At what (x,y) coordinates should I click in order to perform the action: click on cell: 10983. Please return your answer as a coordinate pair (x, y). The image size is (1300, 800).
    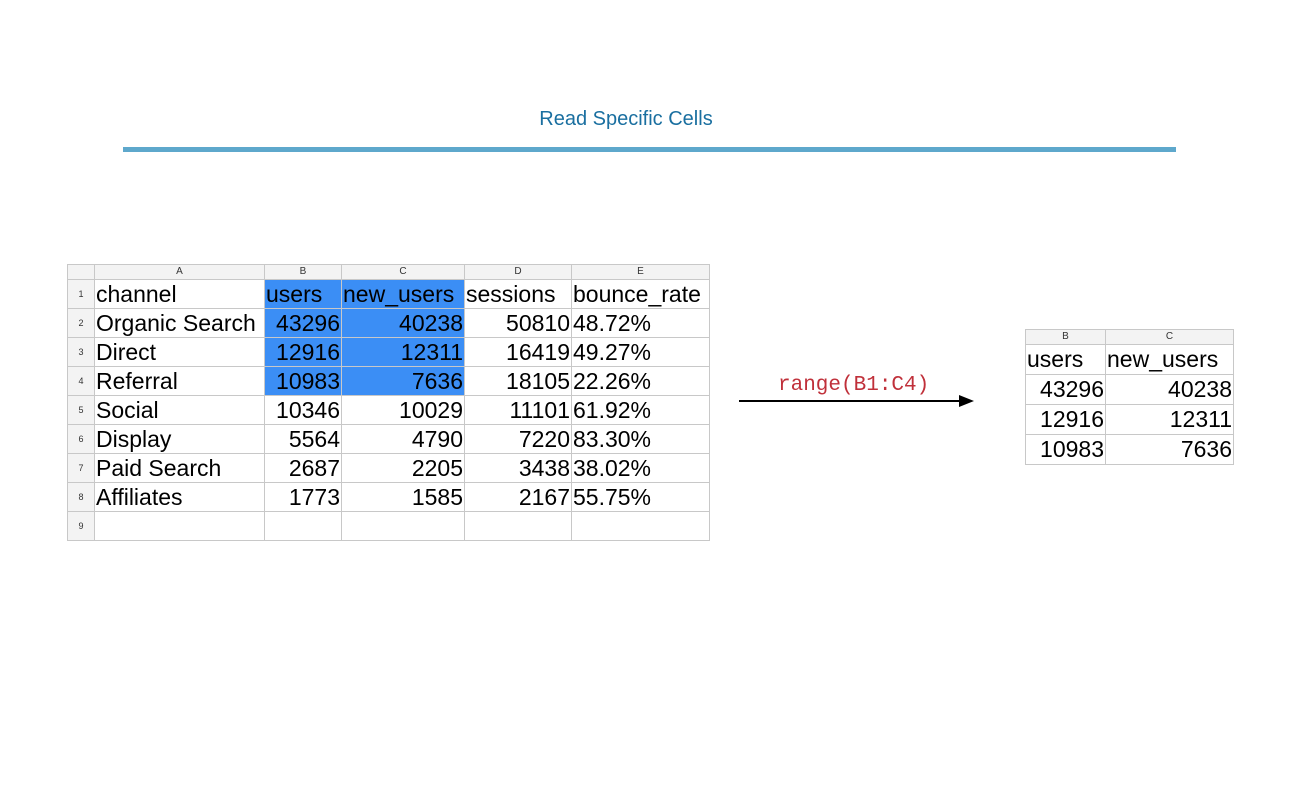
    Looking at the image, I should click on (1065, 449).